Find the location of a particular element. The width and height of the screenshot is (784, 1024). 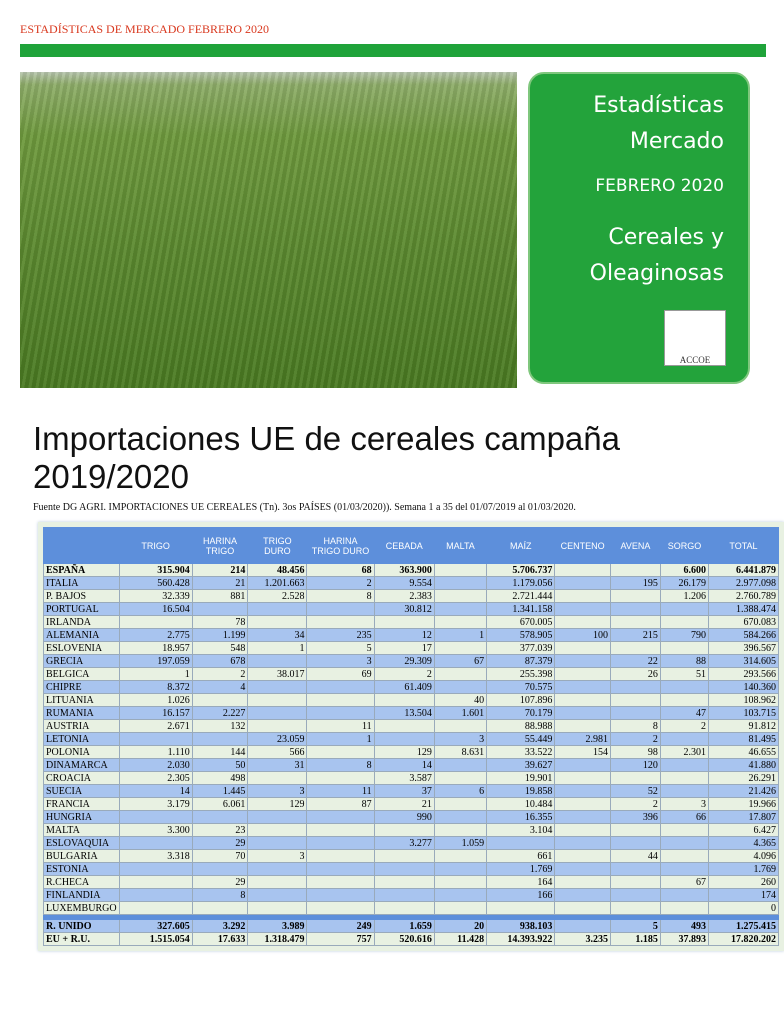

table-cell: 21.426 is located at coordinates (743, 791).